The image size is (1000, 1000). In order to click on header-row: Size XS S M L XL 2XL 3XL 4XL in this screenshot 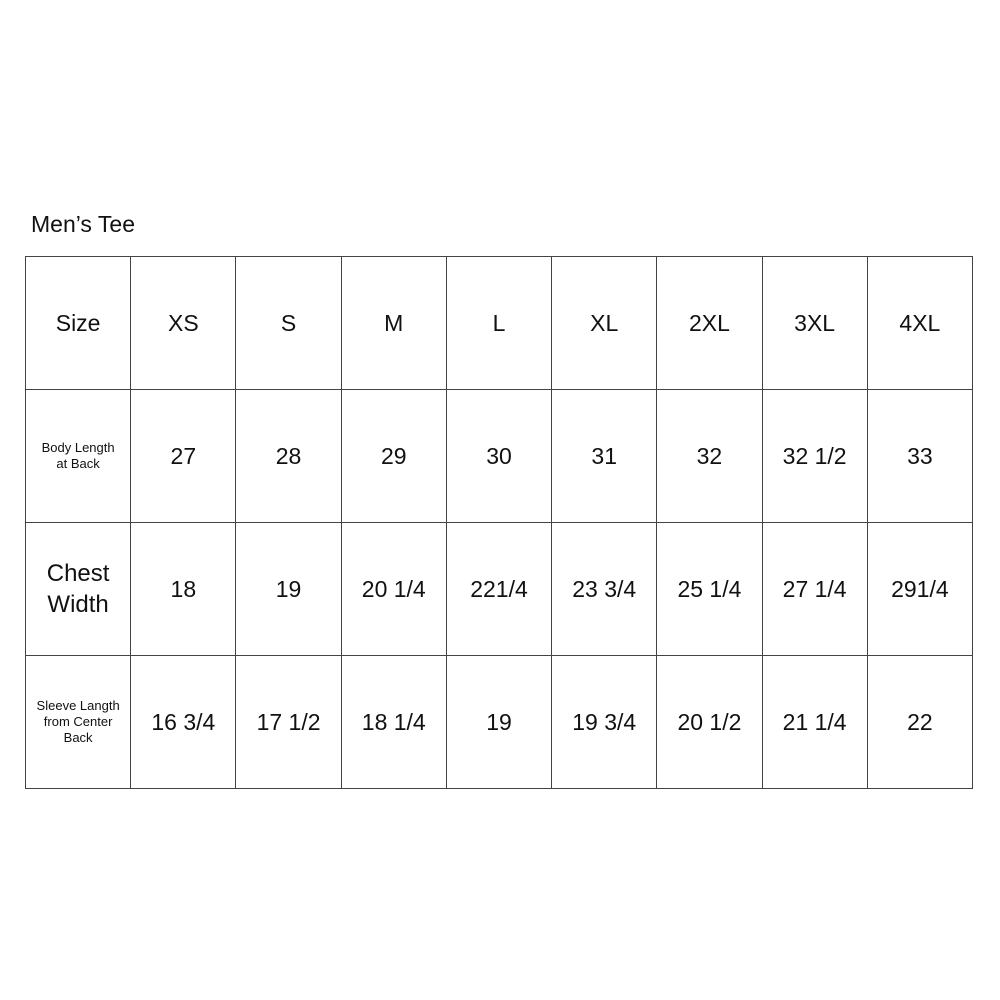, I will do `click(499, 323)`.